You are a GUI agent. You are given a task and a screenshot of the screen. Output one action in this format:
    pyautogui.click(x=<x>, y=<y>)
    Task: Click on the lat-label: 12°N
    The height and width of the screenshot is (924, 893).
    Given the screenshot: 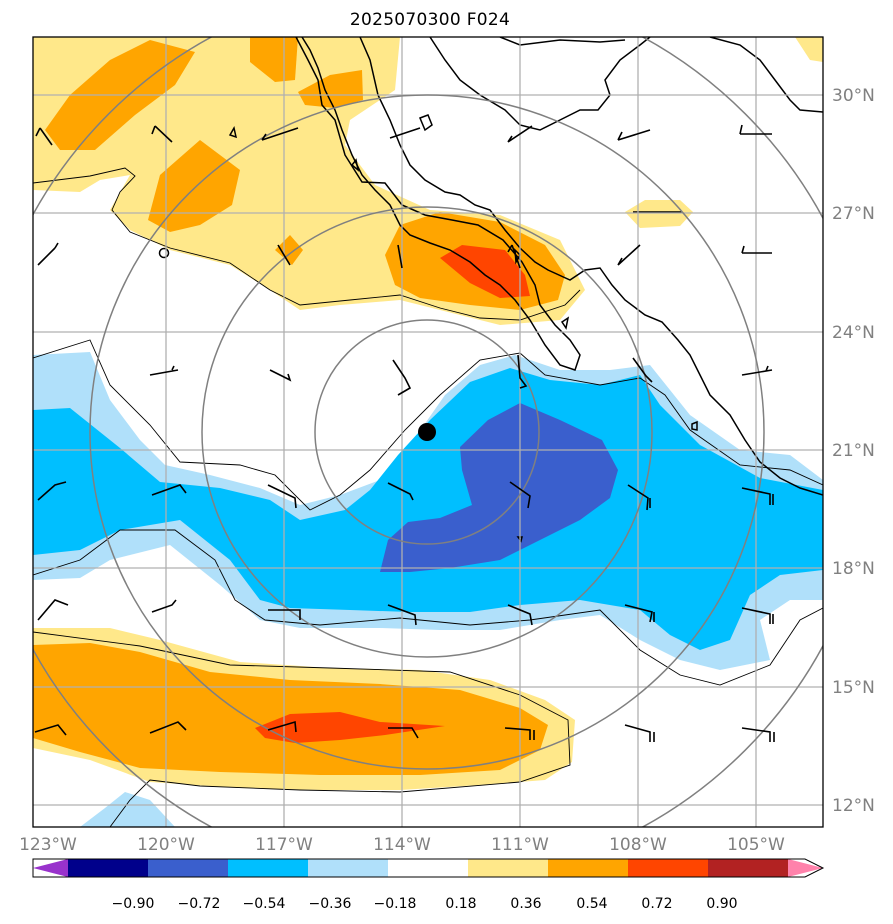 What is the action you would take?
    pyautogui.click(x=853, y=806)
    